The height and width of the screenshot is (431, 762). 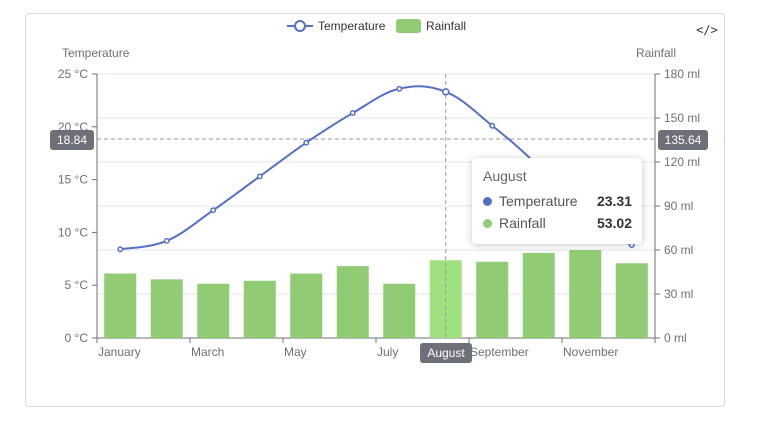 What do you see at coordinates (295, 352) in the screenshot?
I see `x-axis-tick-label: May` at bounding box center [295, 352].